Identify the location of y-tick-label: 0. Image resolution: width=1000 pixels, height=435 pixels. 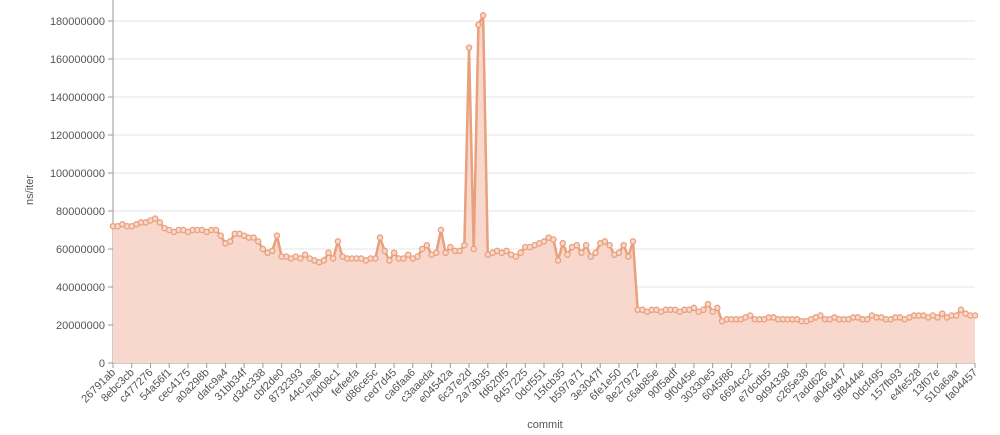
(102, 364).